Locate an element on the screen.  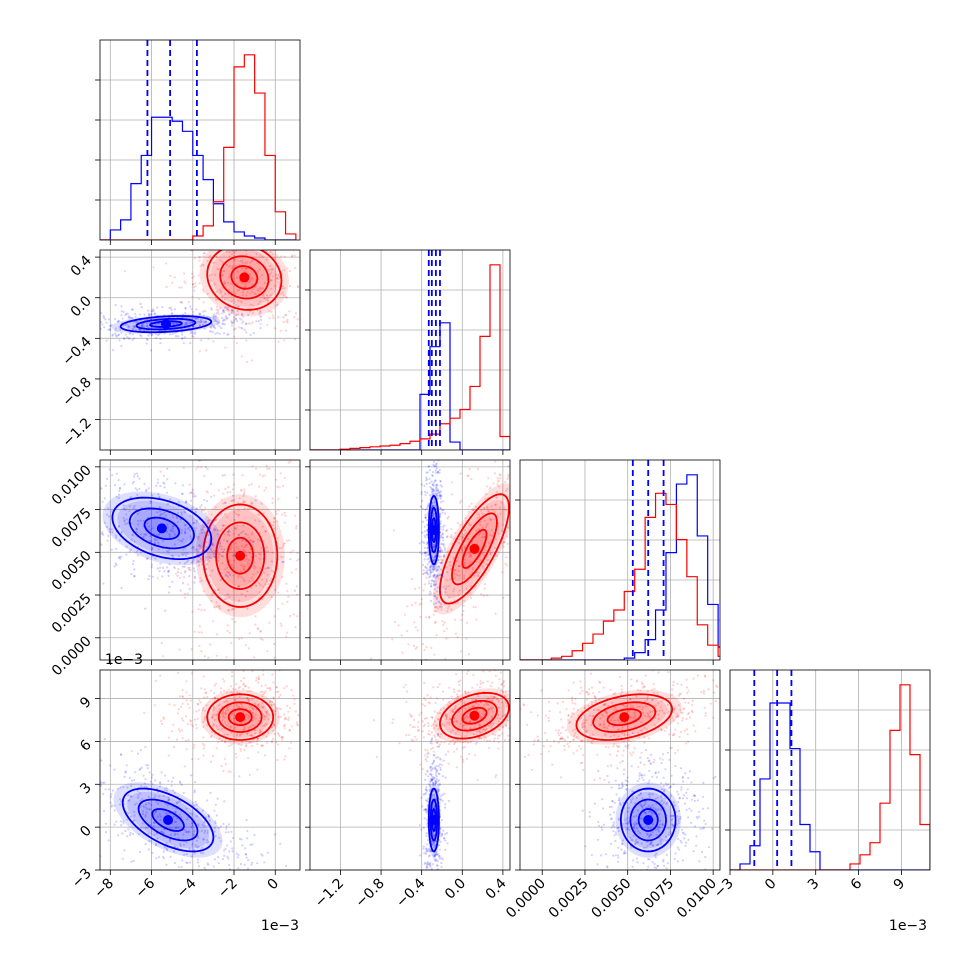
histogram-red is located at coordinates (410, 357).